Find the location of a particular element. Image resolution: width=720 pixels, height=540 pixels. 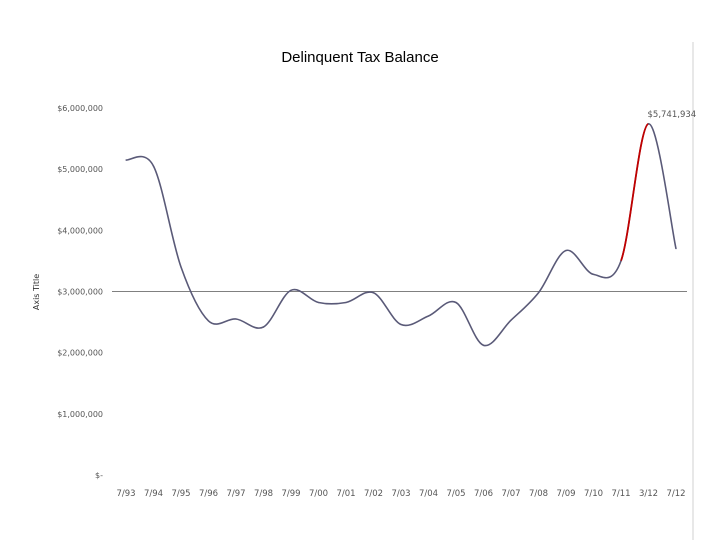

peak-value-label: $5,741,934 is located at coordinates (672, 115).